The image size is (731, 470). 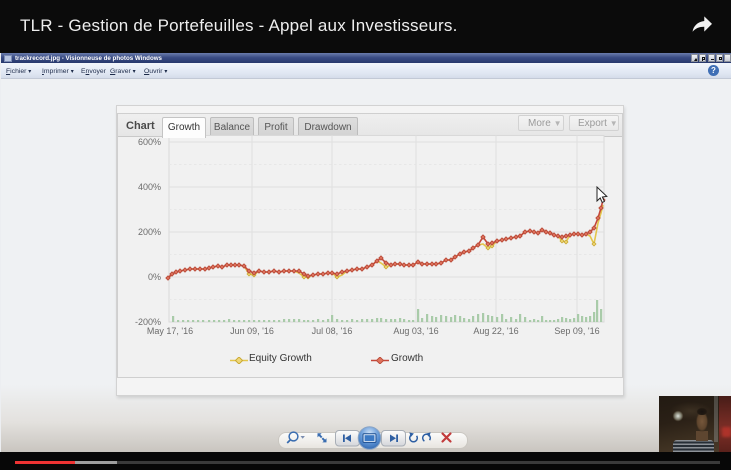 What do you see at coordinates (148, 322) in the screenshot?
I see `svg-text: -200%` at bounding box center [148, 322].